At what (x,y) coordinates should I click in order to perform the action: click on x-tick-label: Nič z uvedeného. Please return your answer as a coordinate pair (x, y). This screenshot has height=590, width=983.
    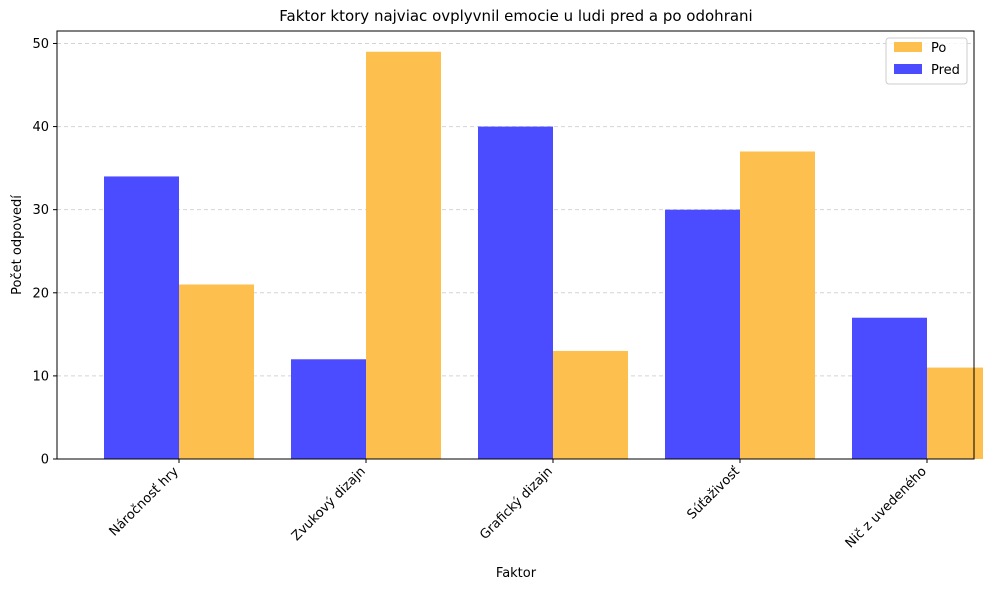
    Looking at the image, I should click on (886, 507).